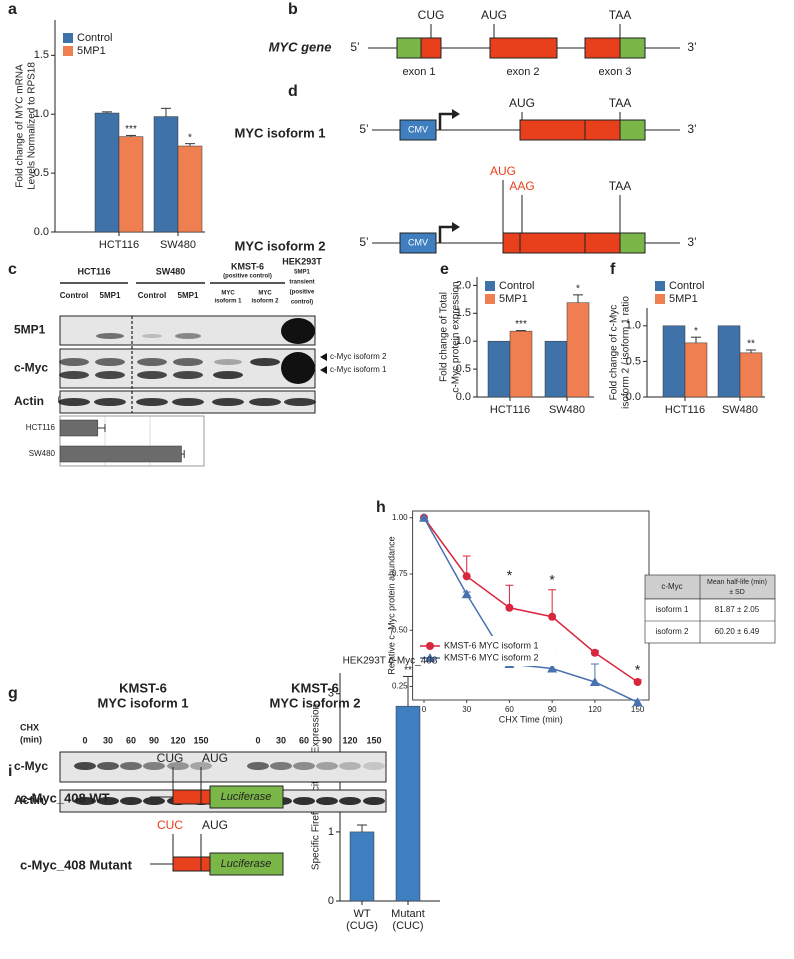 This screenshot has height=959, width=794. I want to click on y-tick-label: 0.0, so click(633, 397).